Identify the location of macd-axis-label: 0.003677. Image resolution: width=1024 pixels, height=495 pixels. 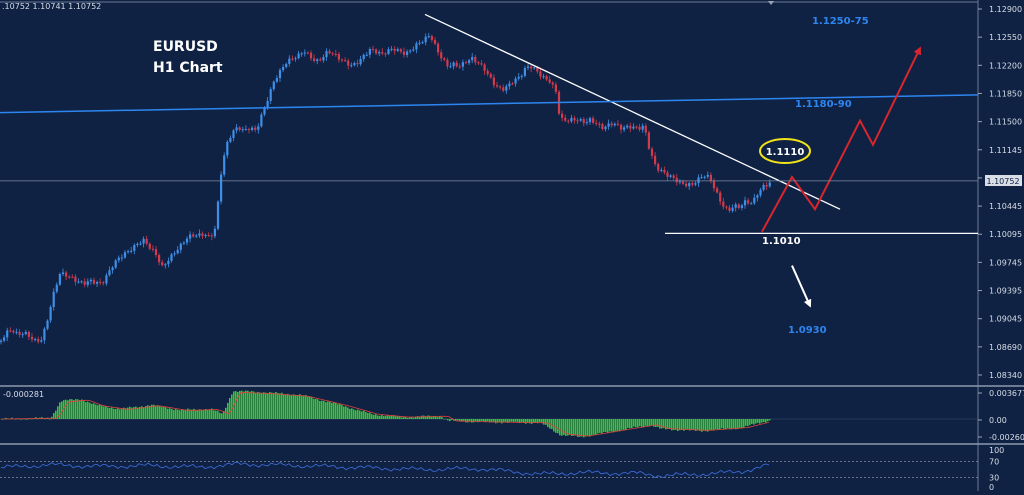
(1006, 393).